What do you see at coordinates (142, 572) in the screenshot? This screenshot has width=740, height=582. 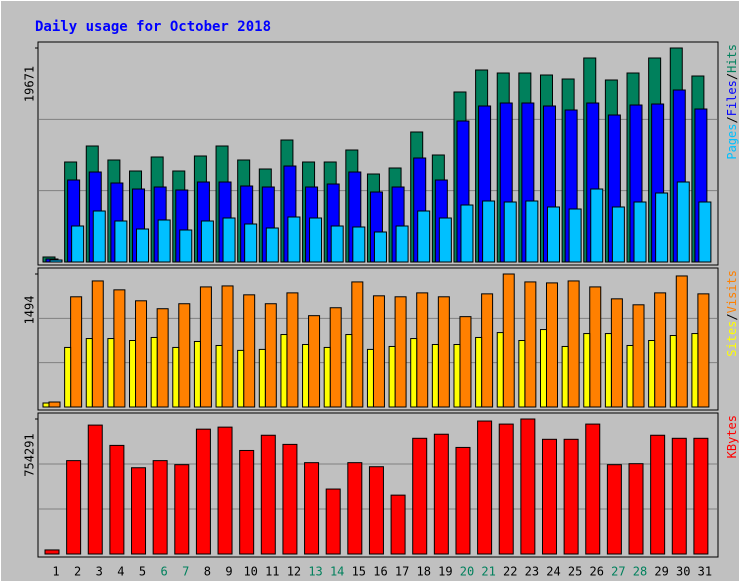 I see `x-tick-label: 5` at bounding box center [142, 572].